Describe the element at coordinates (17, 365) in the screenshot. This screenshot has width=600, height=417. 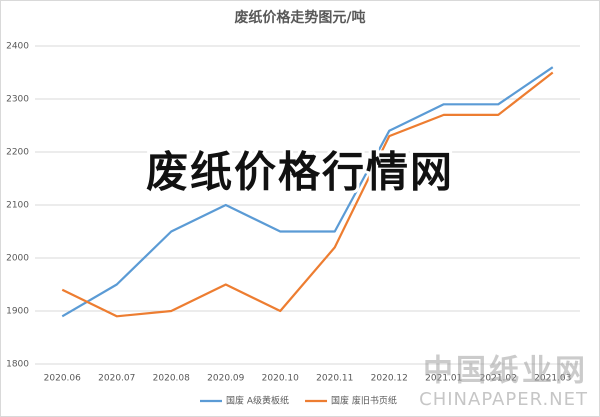
I see `y-tick-label: 1800` at that location.